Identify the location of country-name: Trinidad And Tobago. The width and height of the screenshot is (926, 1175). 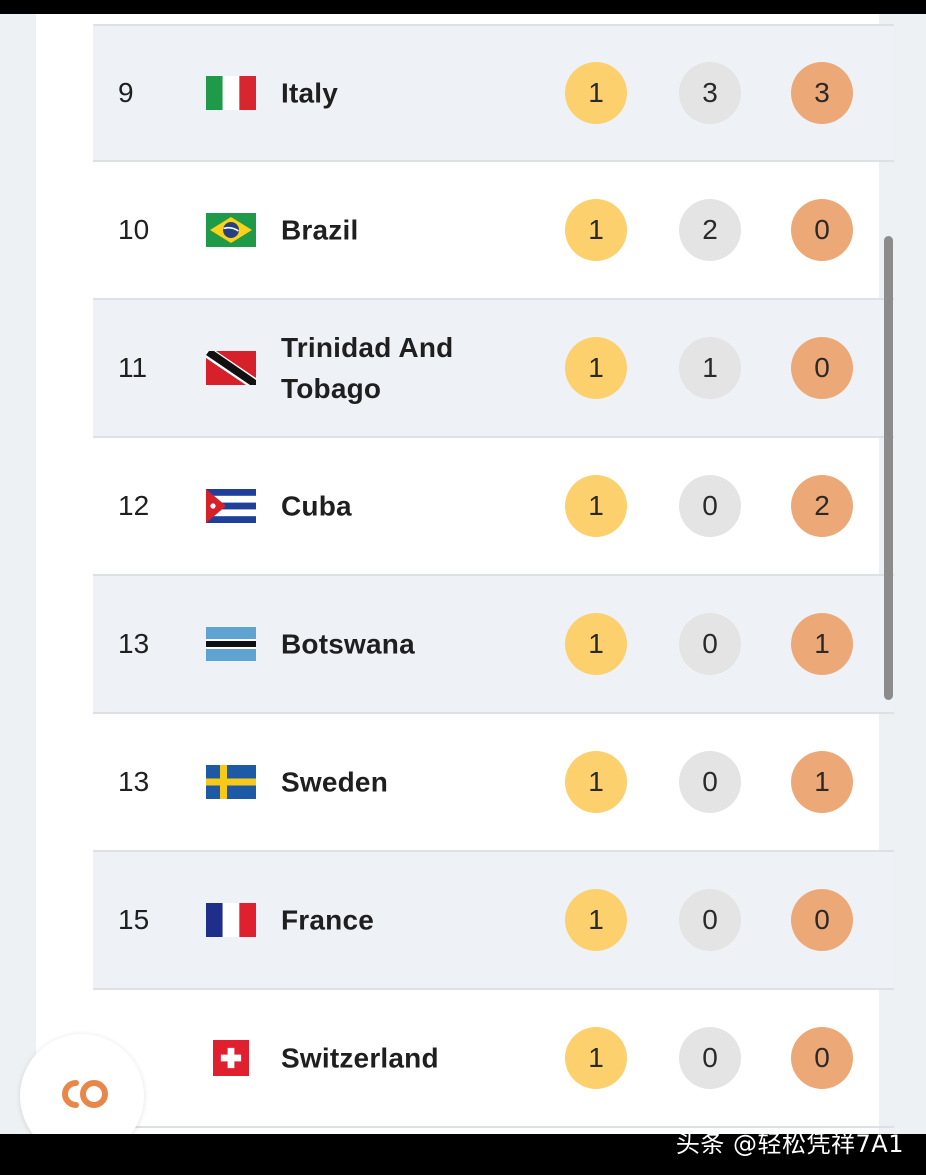
(367, 368).